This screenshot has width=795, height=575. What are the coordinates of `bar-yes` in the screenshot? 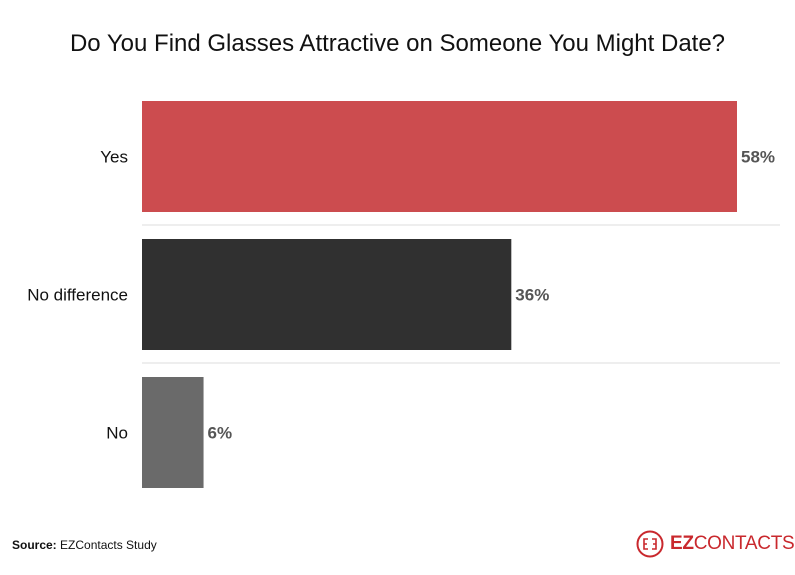 It's located at (439, 156).